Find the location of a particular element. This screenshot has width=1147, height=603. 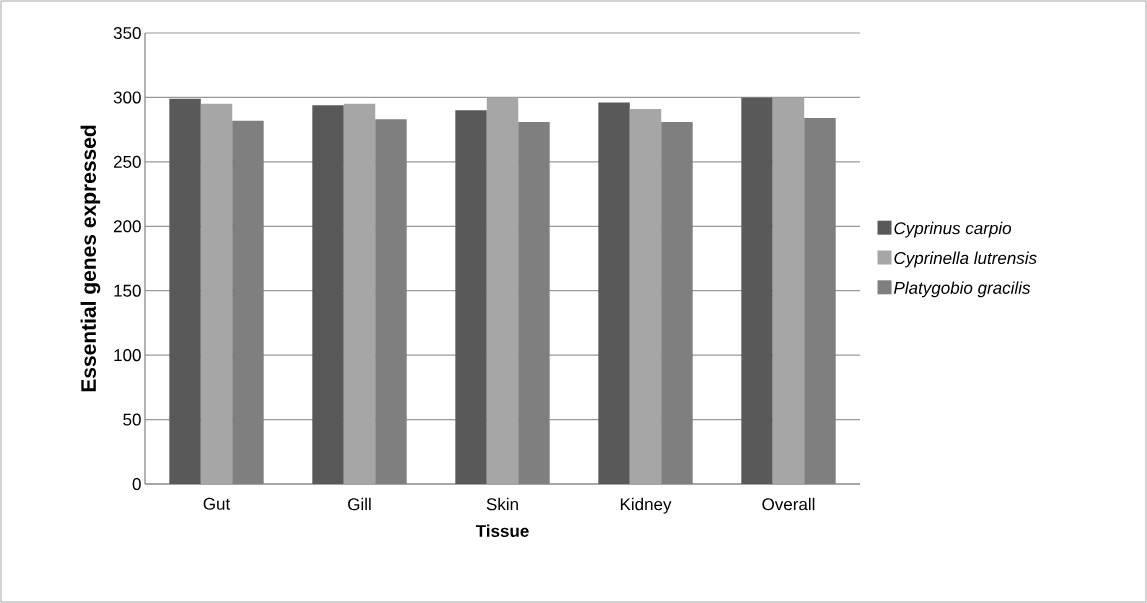

y-tick-label: 200 is located at coordinates (127, 226).